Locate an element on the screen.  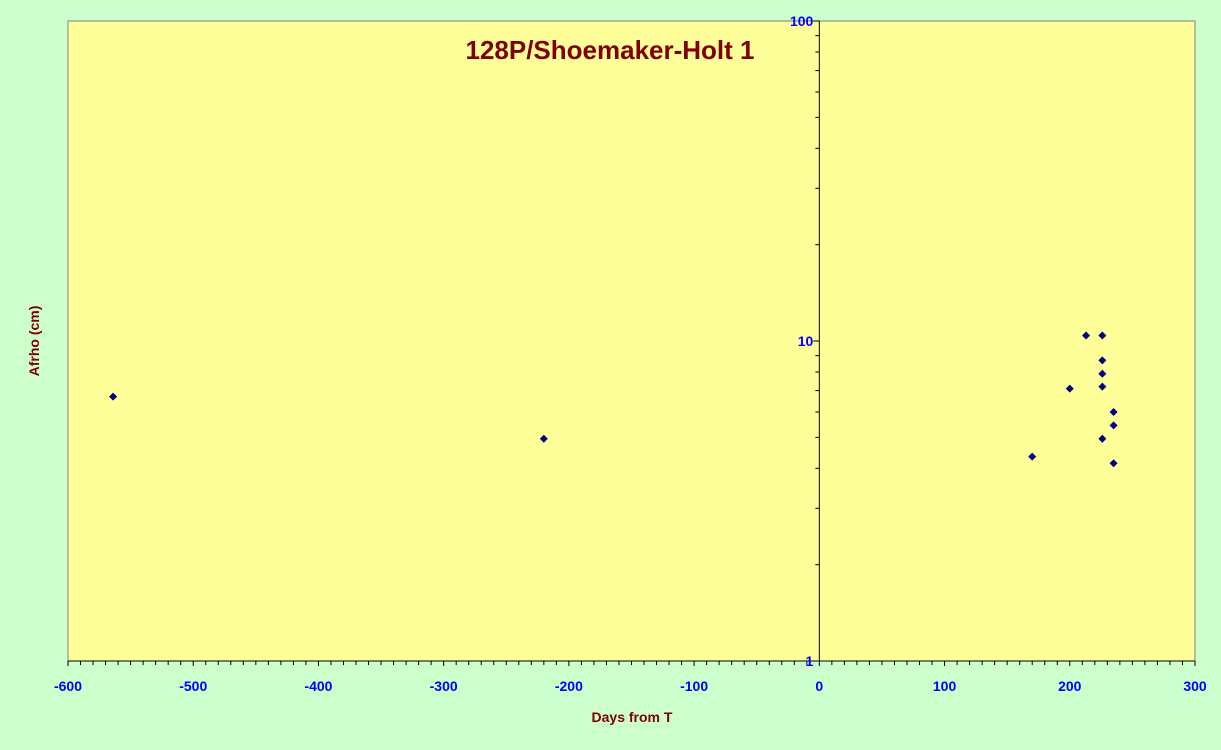
x-tick-label: 0 is located at coordinates (819, 686).